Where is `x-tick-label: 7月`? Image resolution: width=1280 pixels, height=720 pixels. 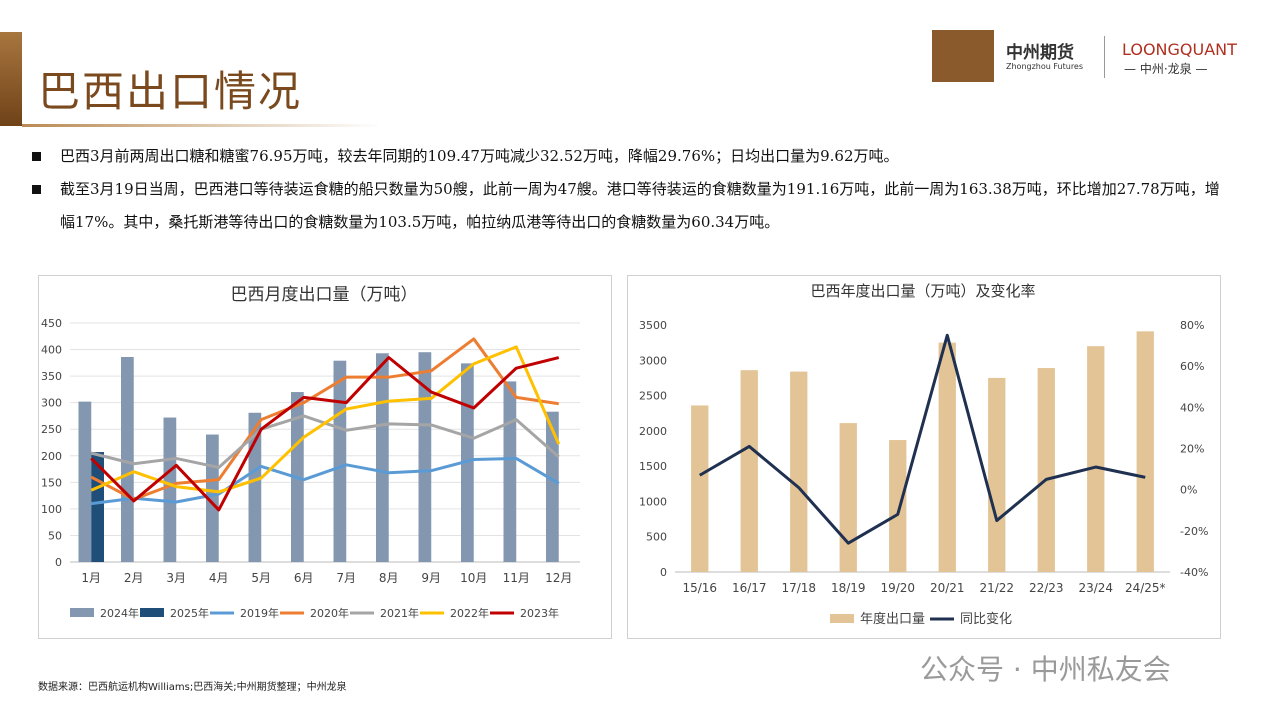 x-tick-label: 7月 is located at coordinates (346, 578).